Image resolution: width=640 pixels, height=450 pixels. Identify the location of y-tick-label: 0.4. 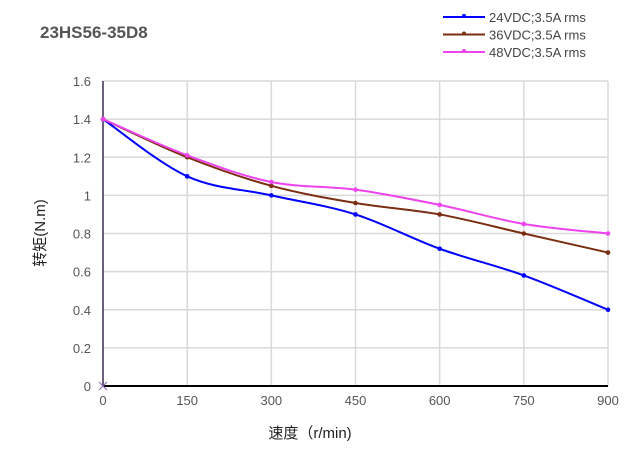
(82, 310).